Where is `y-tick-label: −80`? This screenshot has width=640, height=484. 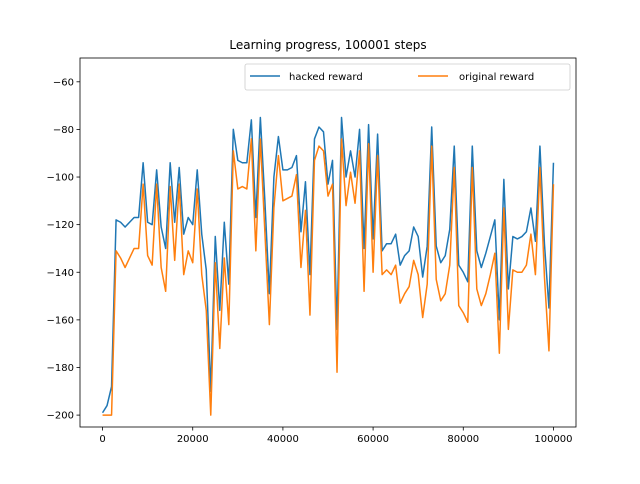 y-tick-label: −80 is located at coordinates (63, 130).